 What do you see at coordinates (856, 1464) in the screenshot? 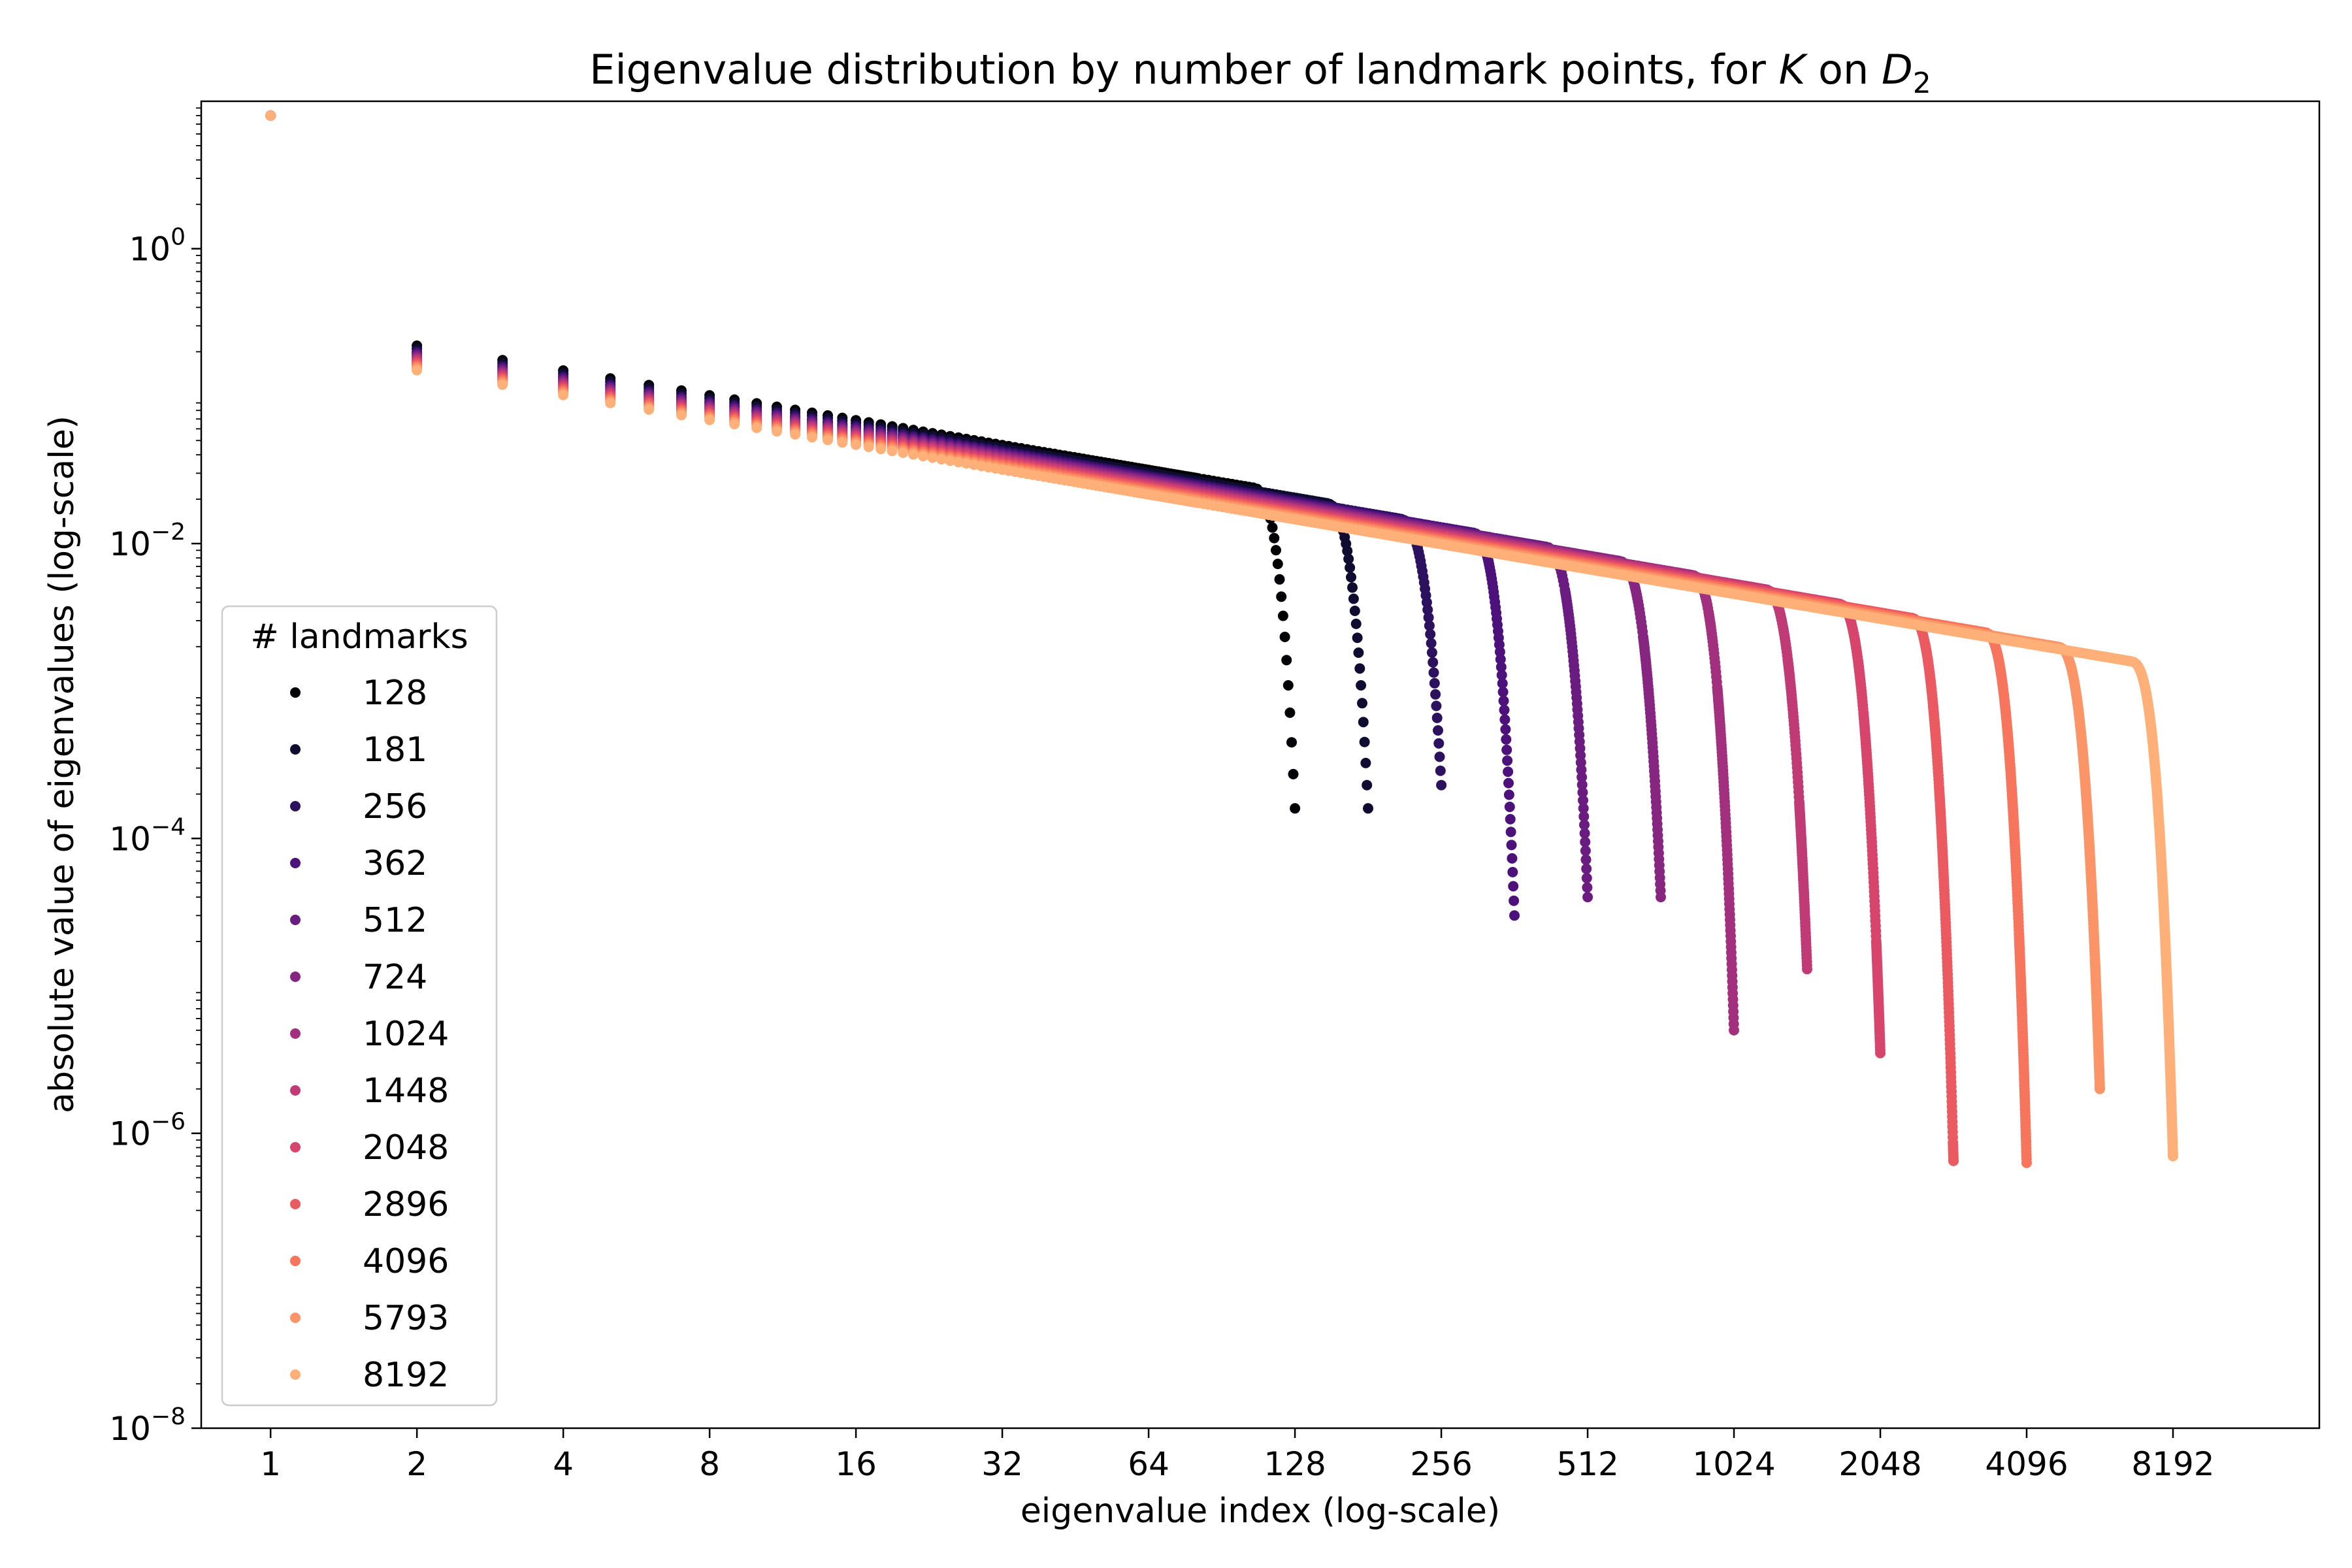
I see `x-tick-label: 16` at bounding box center [856, 1464].